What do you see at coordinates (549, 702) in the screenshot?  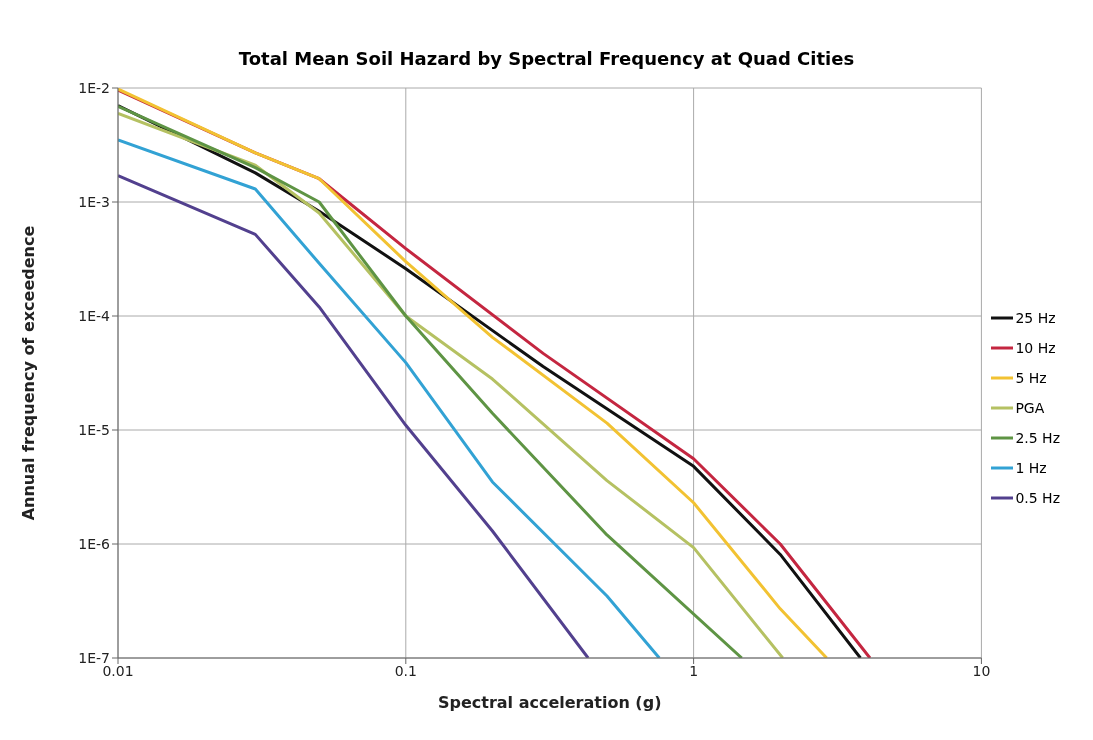 I see `x-axis-title: Spectral acceleration (g)` at bounding box center [549, 702].